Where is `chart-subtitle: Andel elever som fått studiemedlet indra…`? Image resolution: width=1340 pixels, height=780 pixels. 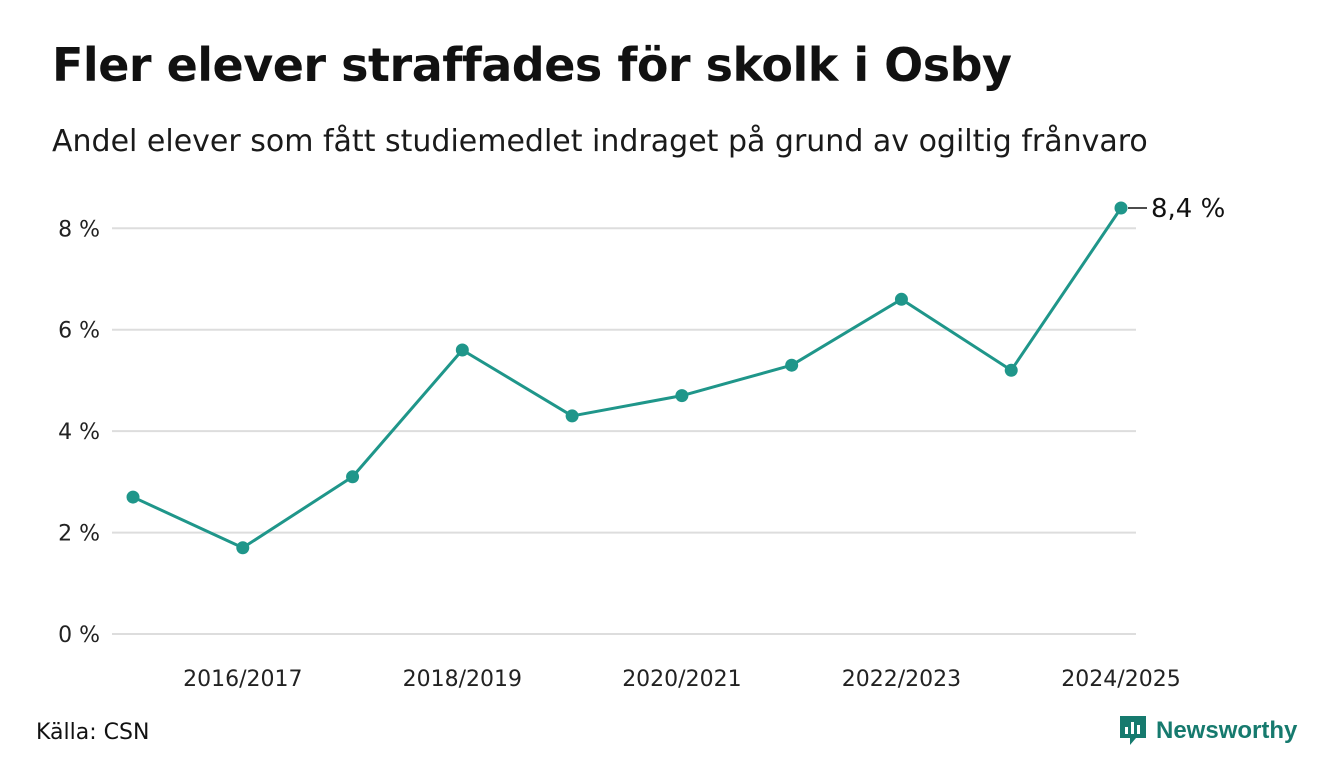
chart-subtitle: Andel elever som fått studiemedlet indra… is located at coordinates (600, 141).